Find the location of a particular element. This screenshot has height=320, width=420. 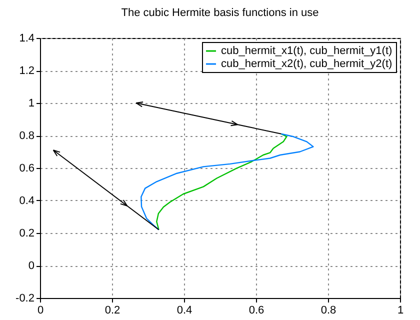

x-tick-label: 0.8 is located at coordinates (328, 310).